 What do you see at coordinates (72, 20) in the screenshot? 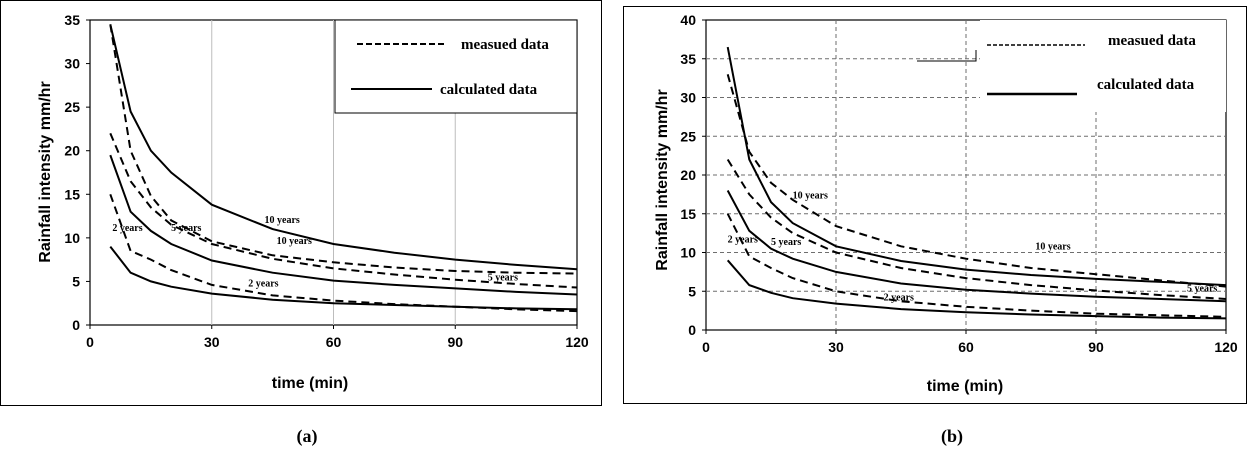
I see `y-tick-label-a-7: 35` at bounding box center [72, 20].